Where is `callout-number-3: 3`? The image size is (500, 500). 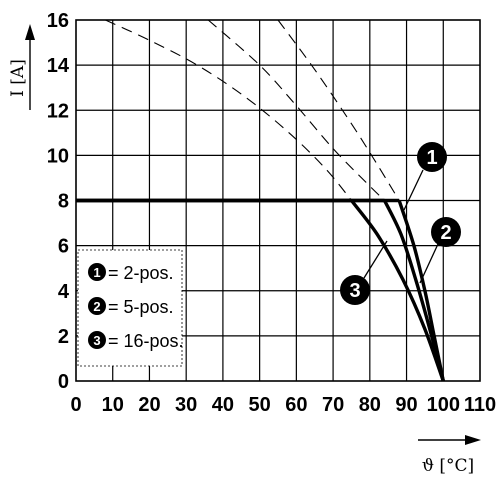 callout-number-3: 3 is located at coordinates (354, 291).